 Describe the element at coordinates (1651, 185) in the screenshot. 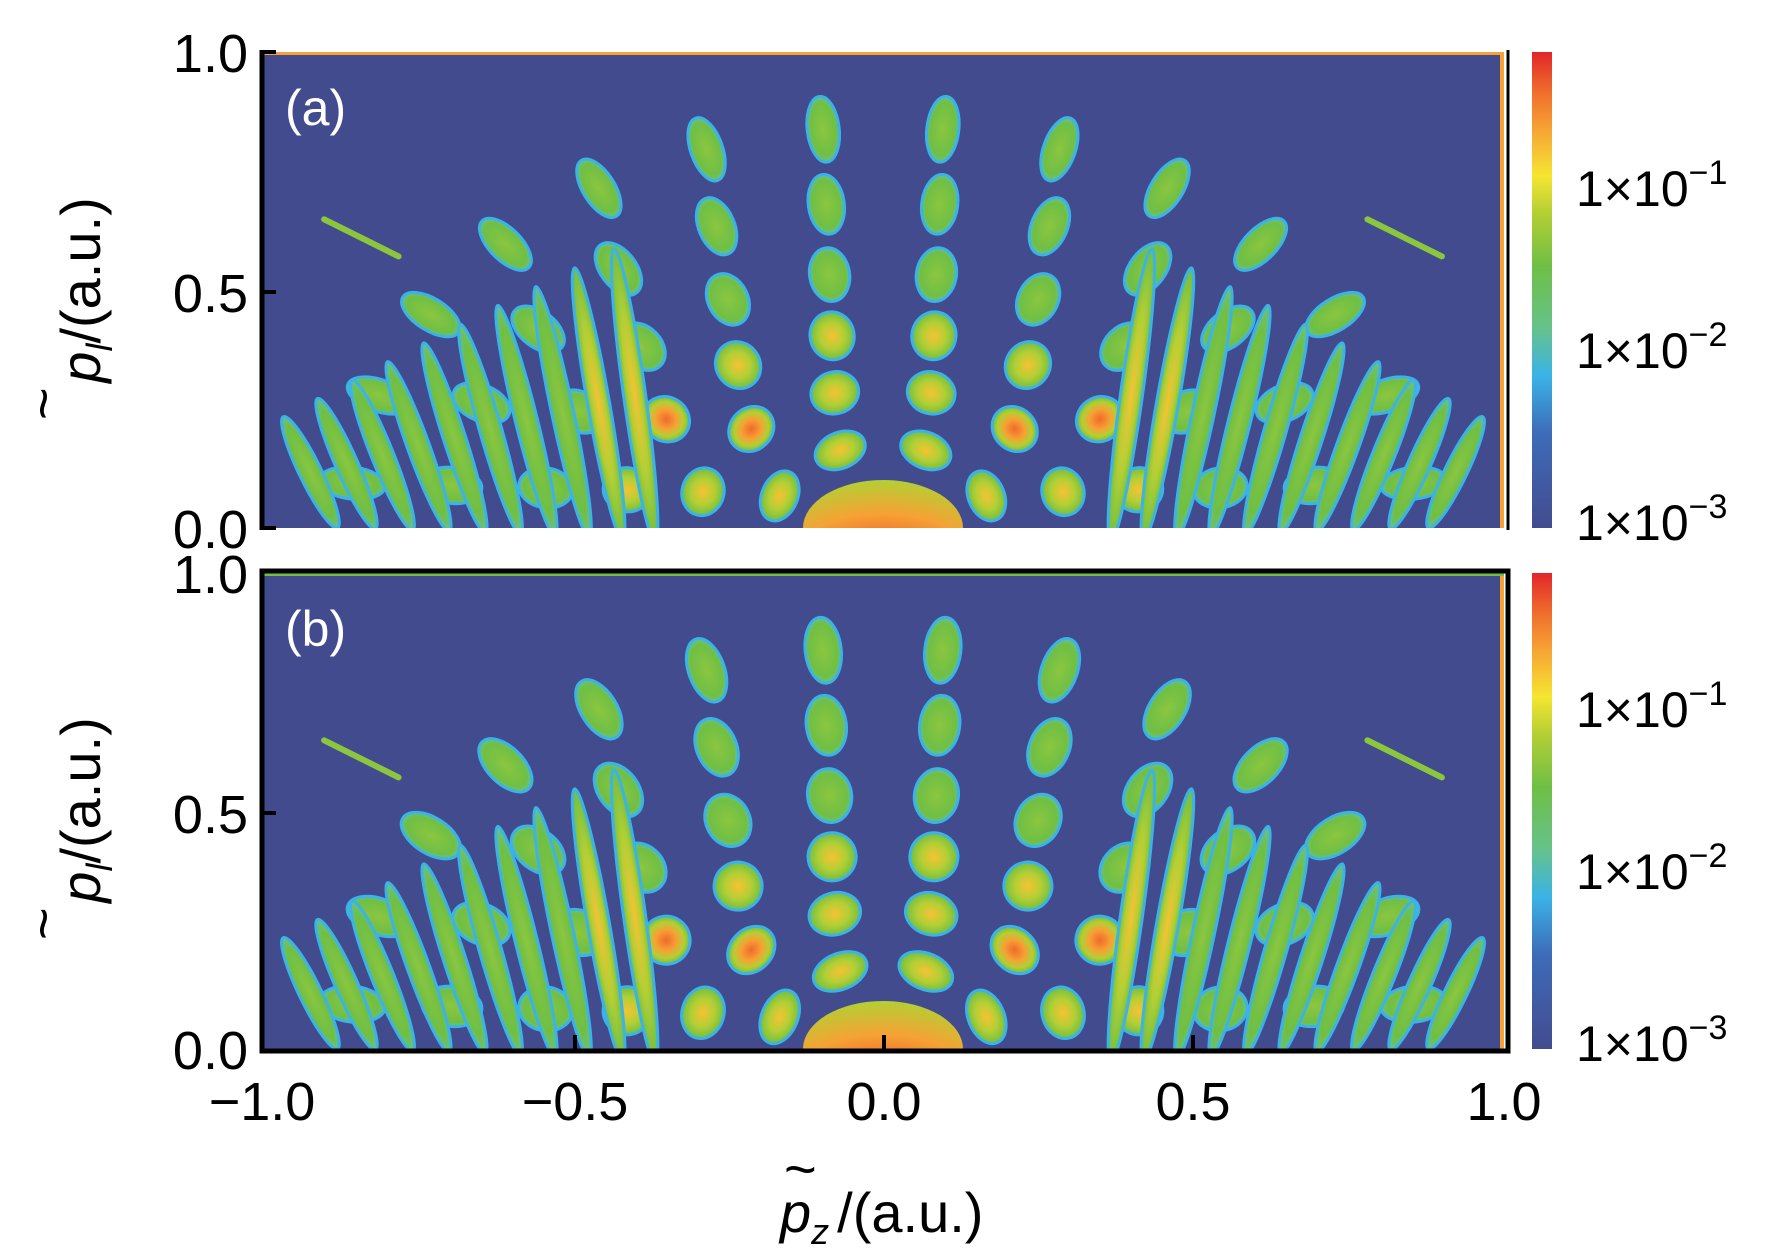

I see `panel-a-colorbar-label-1: 1×10⁻¹` at that location.